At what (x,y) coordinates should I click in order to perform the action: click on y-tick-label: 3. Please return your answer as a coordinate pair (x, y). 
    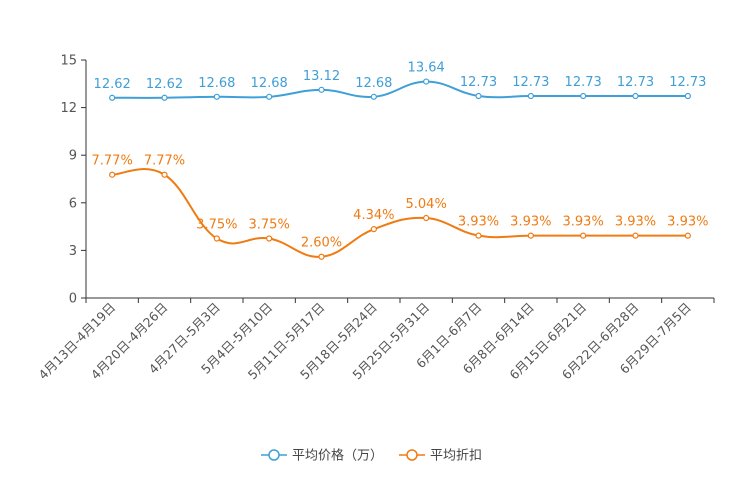
    Looking at the image, I should click on (73, 251).